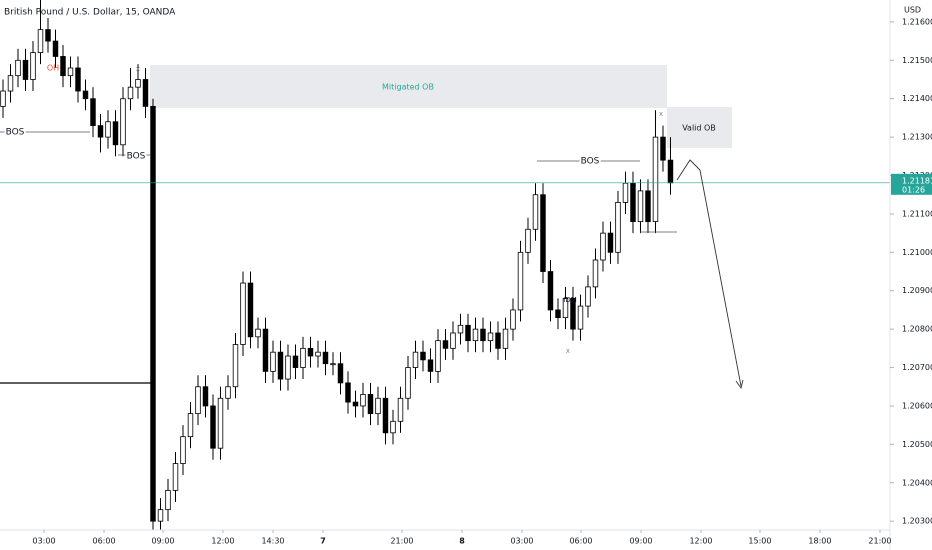 The image size is (932, 550). I want to click on y-tick-label: 1.21100, so click(917, 213).